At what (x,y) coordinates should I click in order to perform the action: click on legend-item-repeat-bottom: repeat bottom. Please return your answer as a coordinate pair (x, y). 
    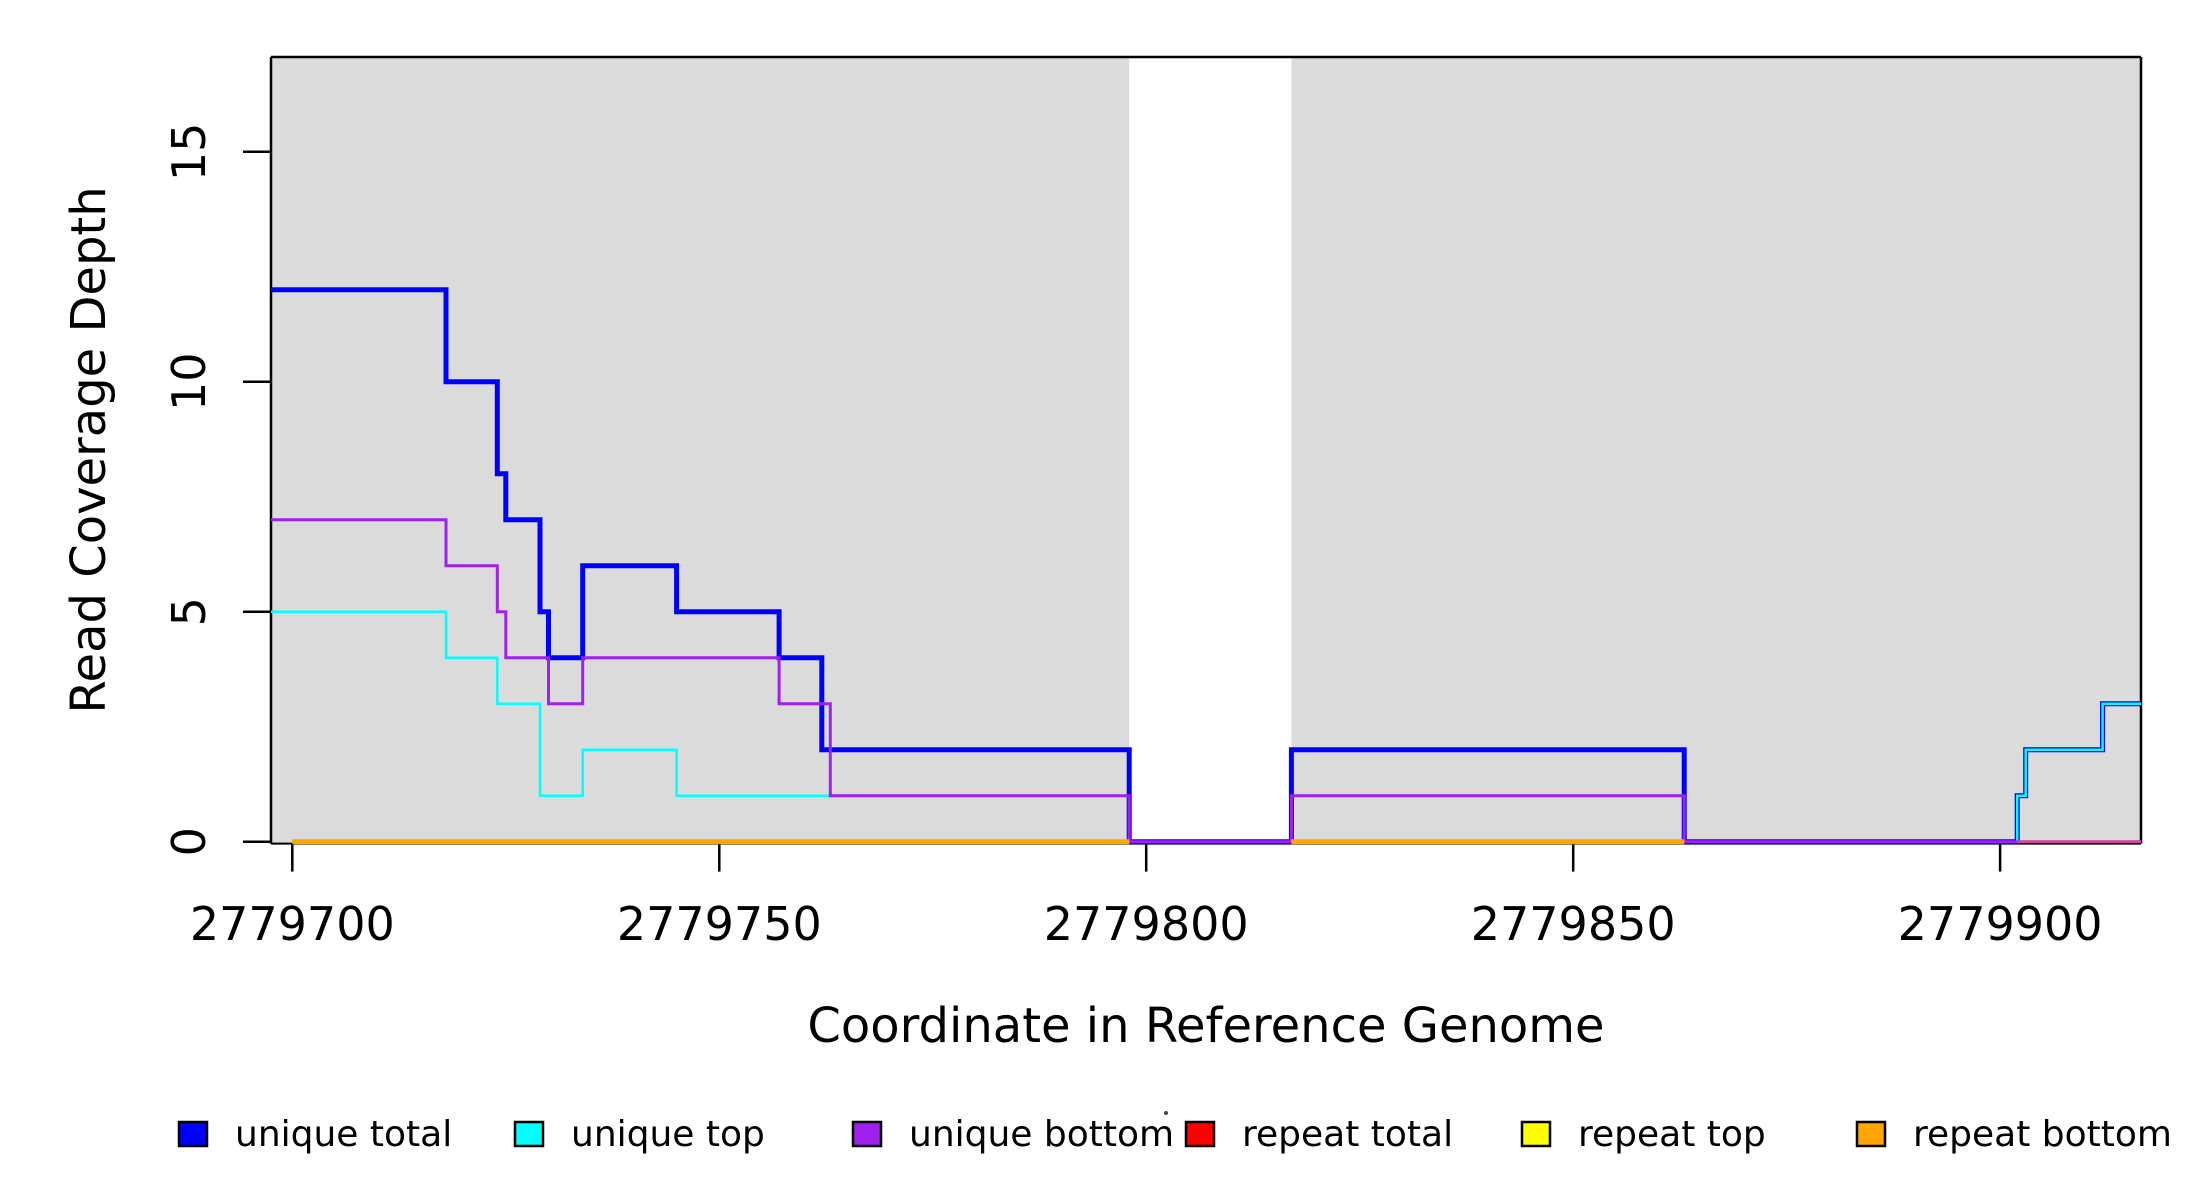
    Looking at the image, I should click on (2013, 1134).